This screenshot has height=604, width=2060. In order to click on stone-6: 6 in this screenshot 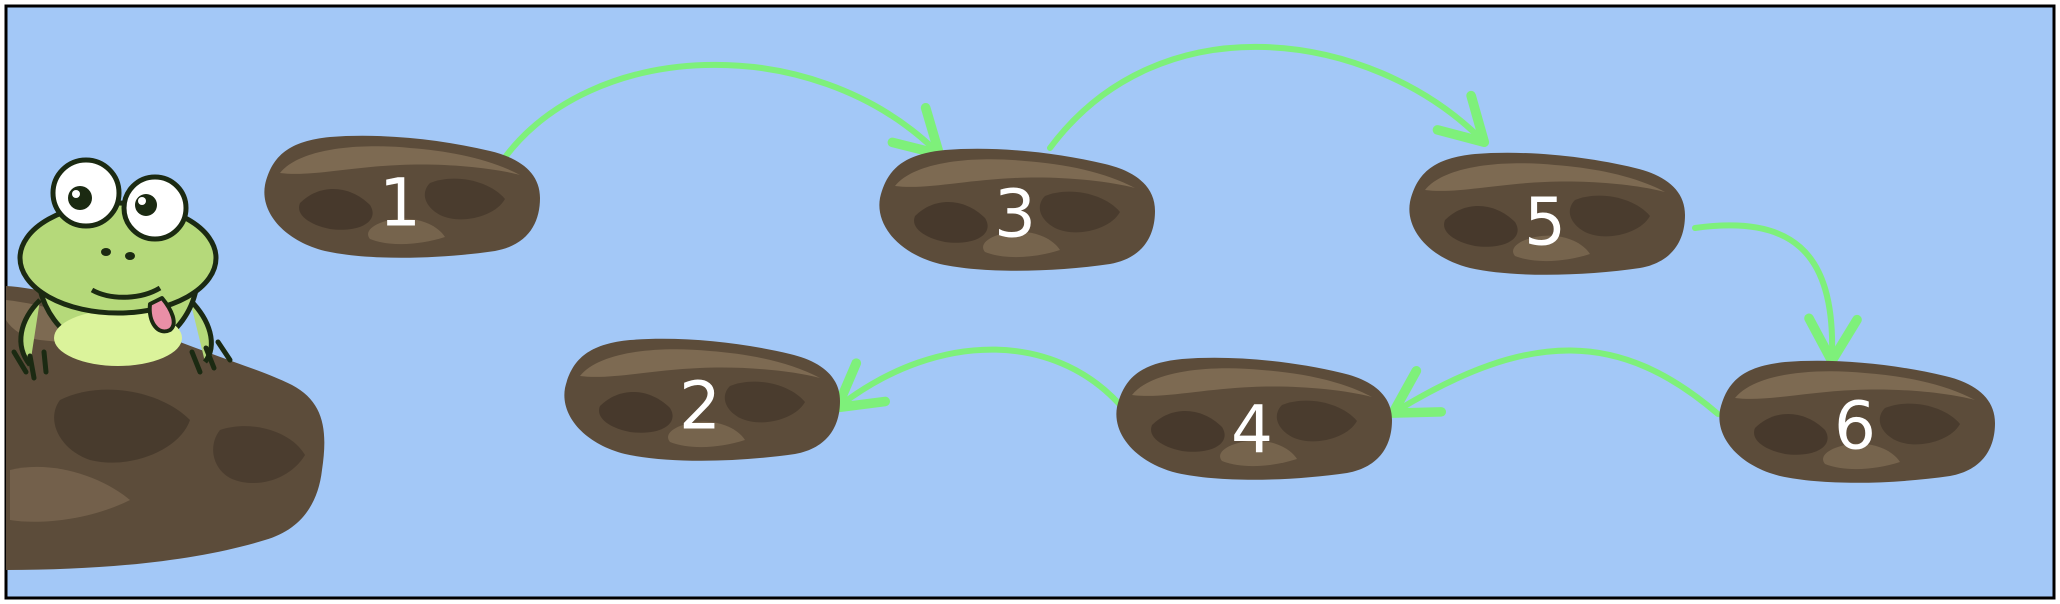, I will do `click(1857, 421)`.